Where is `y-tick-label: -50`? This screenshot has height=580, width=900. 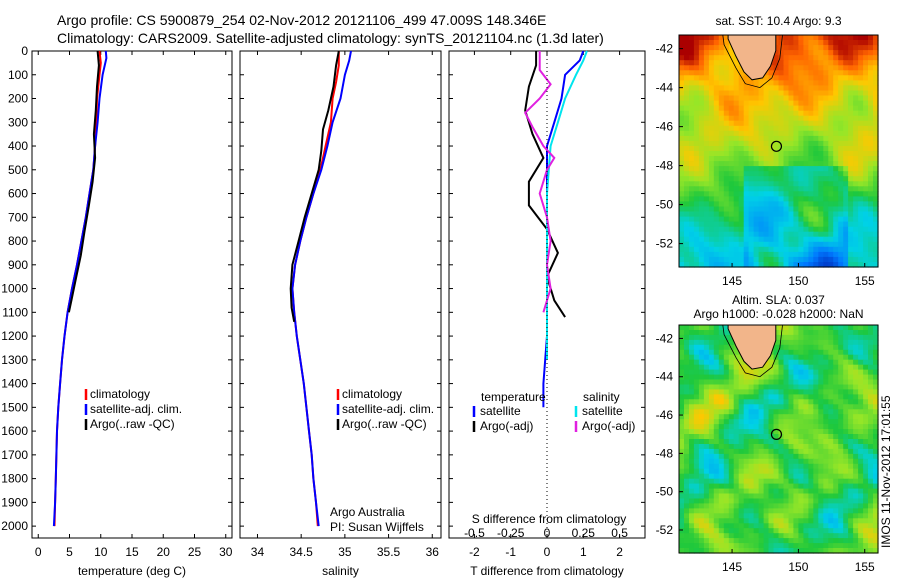
y-tick-label: -50 is located at coordinates (665, 205).